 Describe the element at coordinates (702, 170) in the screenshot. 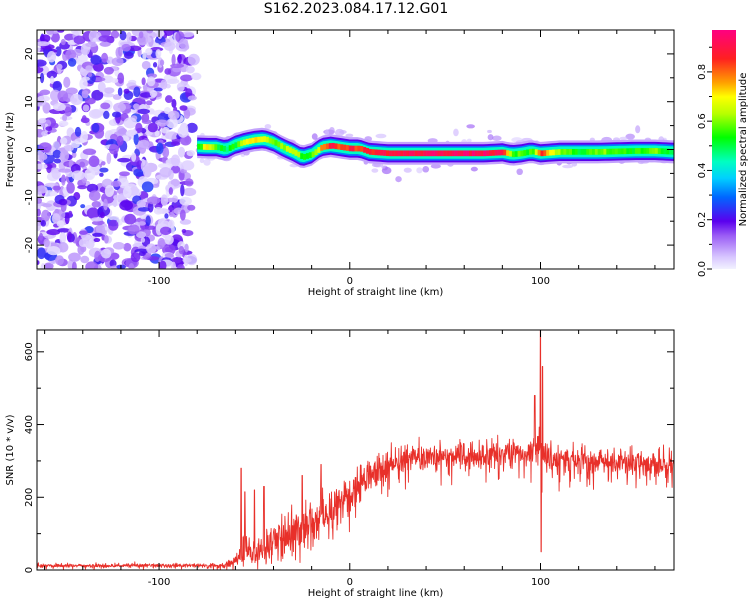

I see `colorbar-tick-label: 0.4` at that location.